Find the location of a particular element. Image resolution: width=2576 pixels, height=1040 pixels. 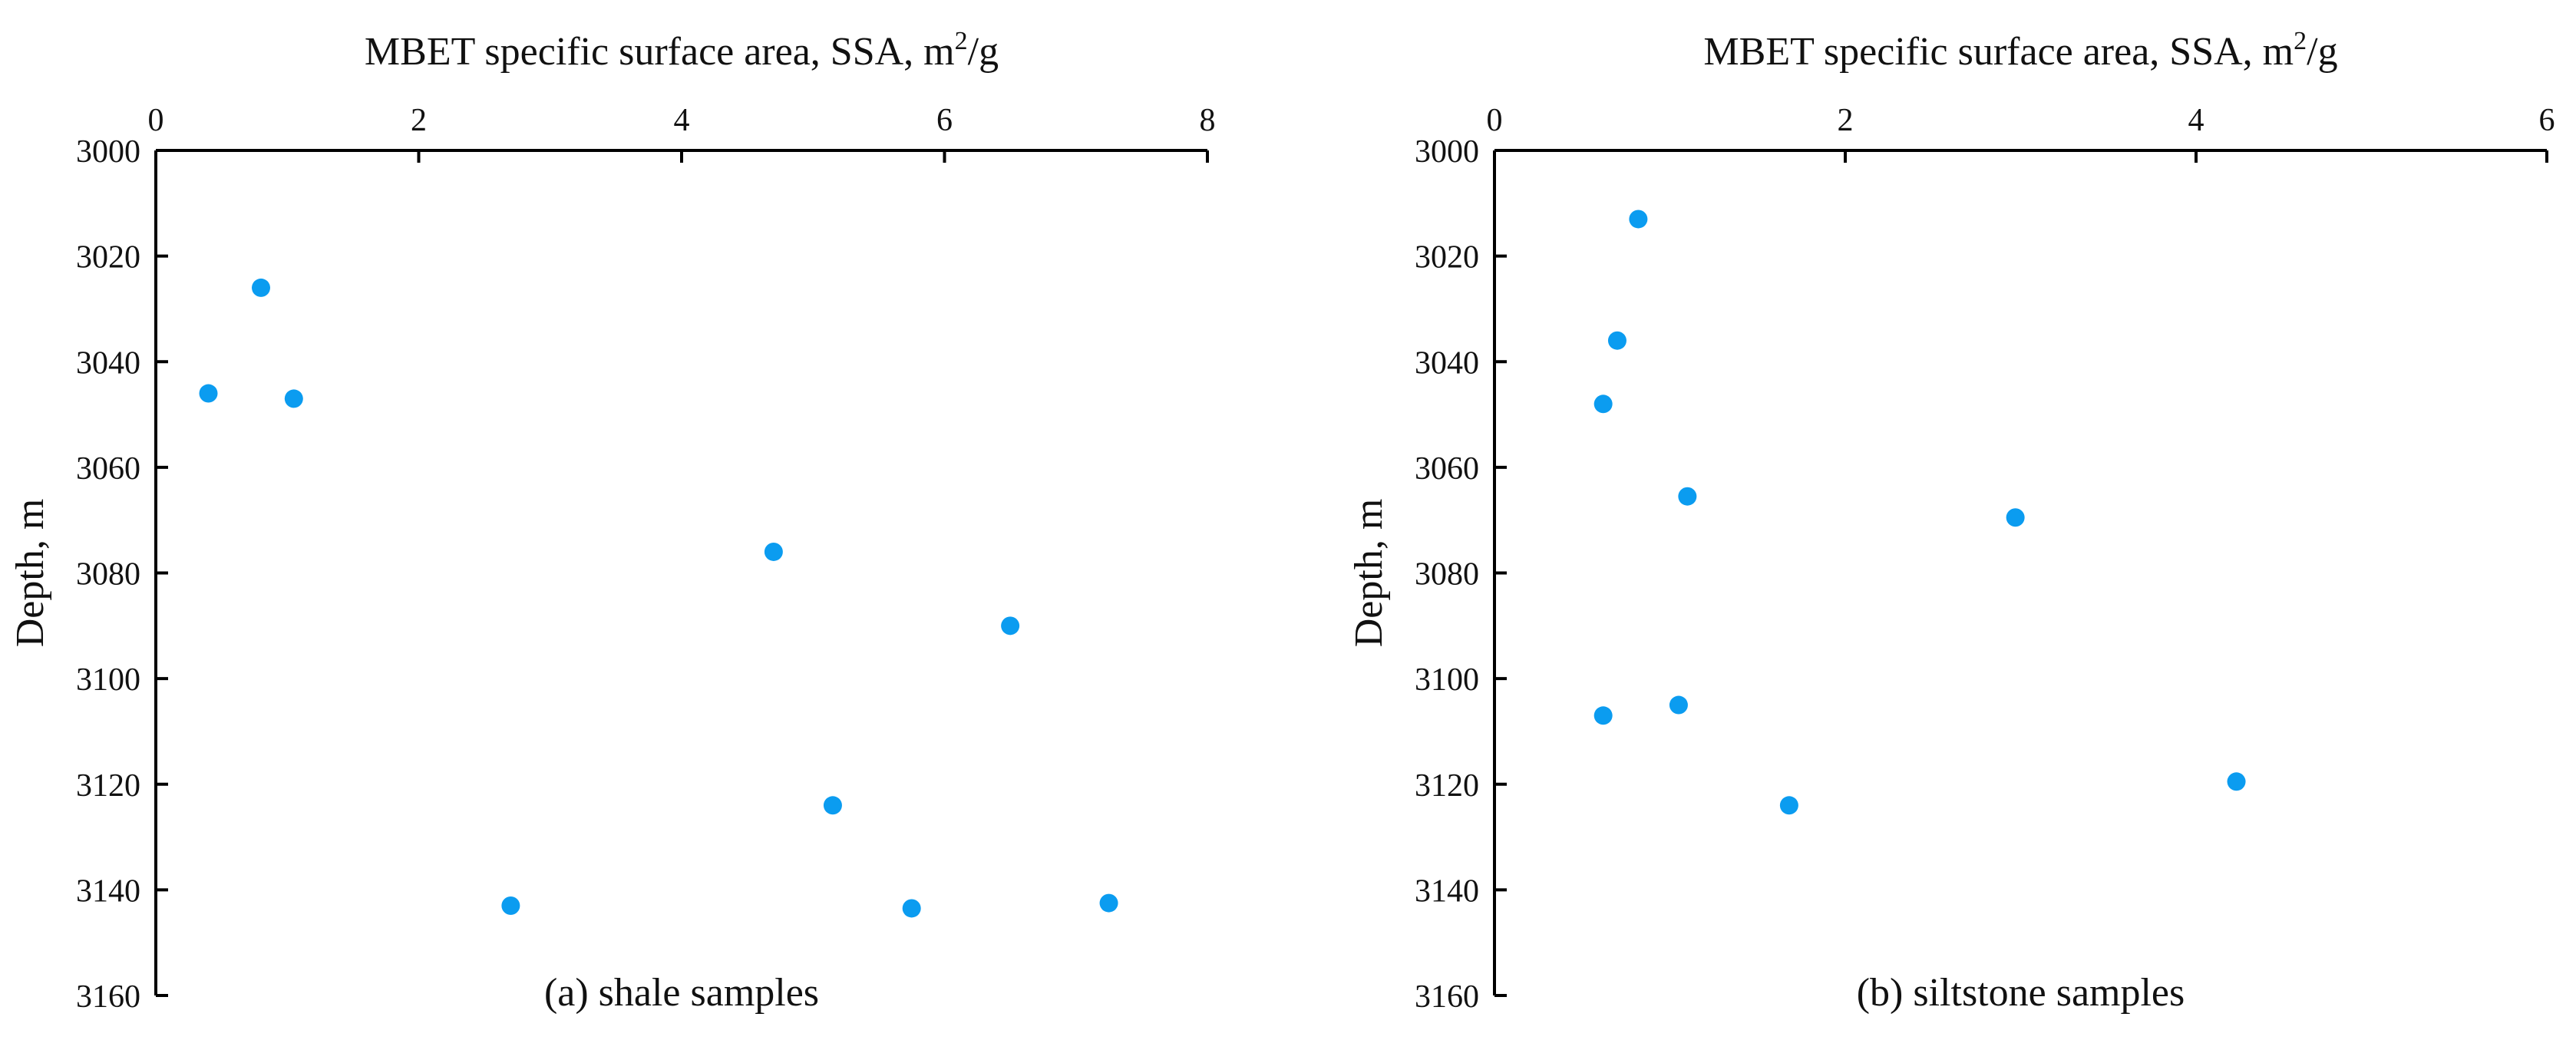

x-tick-label: 8 is located at coordinates (1208, 121).